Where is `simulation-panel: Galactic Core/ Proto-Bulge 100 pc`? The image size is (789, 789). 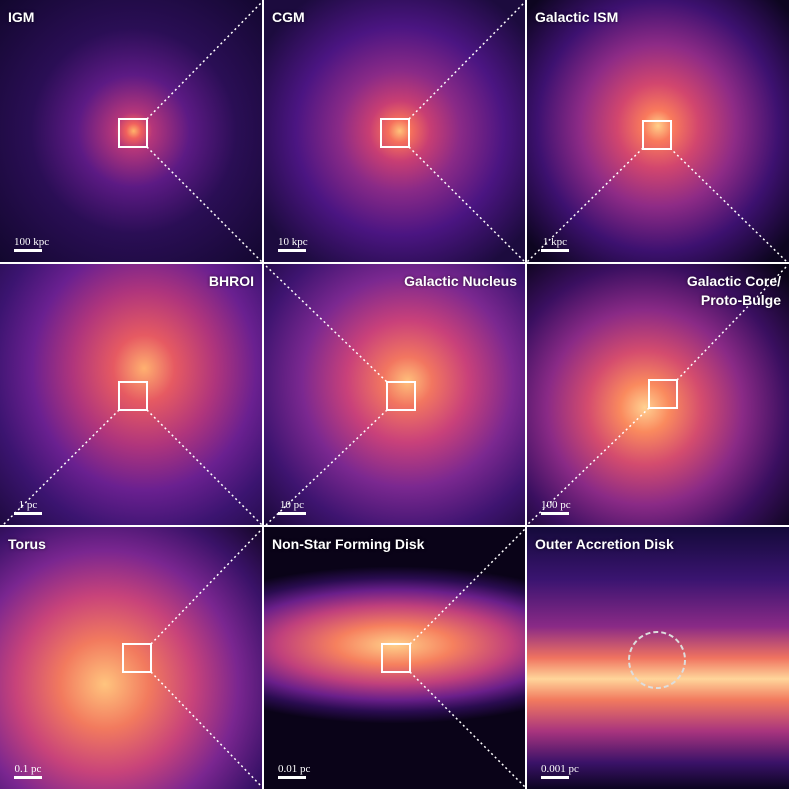
simulation-panel: Galactic Core/ Proto-Bulge 100 pc is located at coordinates (658, 394).